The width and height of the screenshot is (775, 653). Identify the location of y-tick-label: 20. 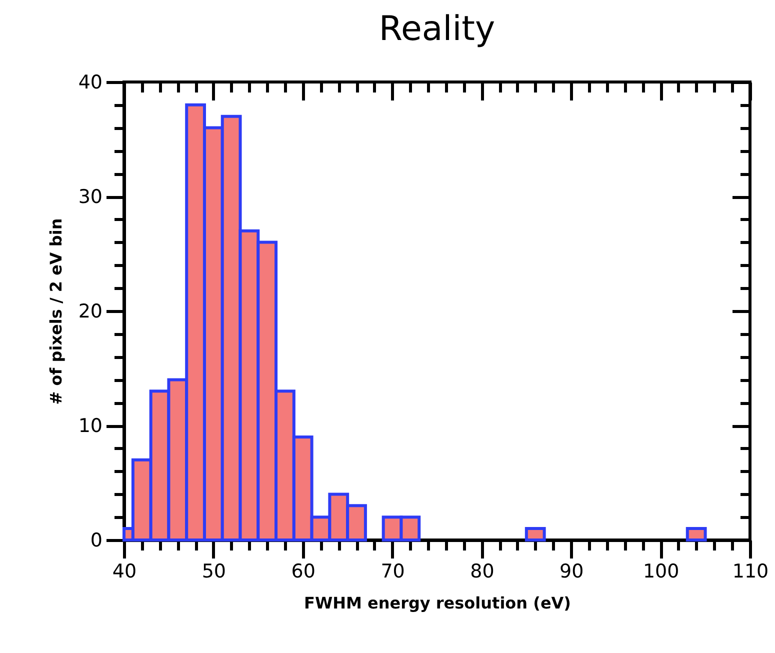
(90, 311).